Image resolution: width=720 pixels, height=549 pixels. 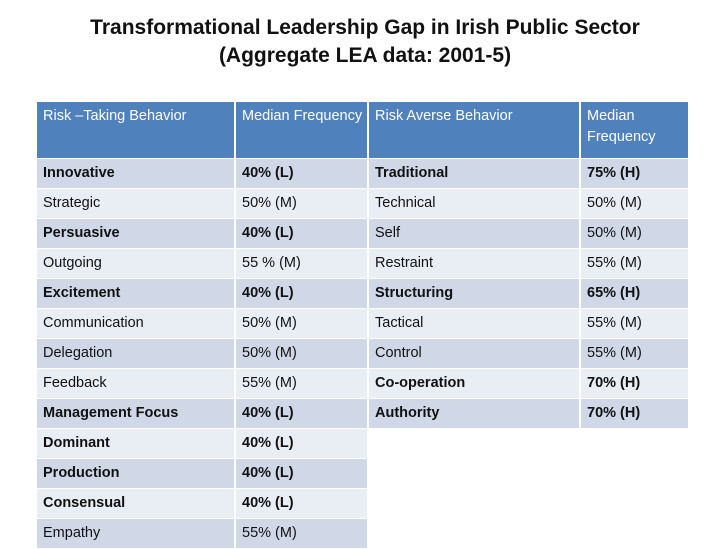 What do you see at coordinates (474, 293) in the screenshot?
I see `cell-risk-averse-behavior: Structuring` at bounding box center [474, 293].